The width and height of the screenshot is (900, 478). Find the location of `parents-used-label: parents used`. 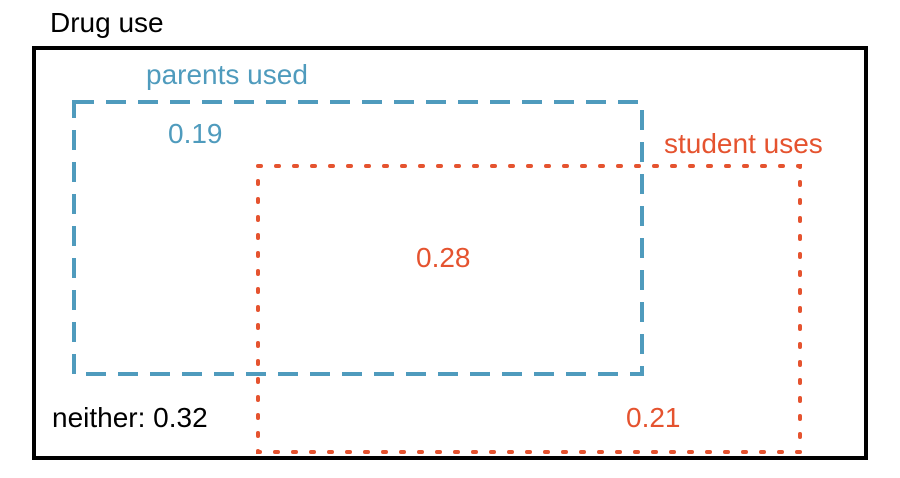

parents-used-label: parents used is located at coordinates (227, 74).